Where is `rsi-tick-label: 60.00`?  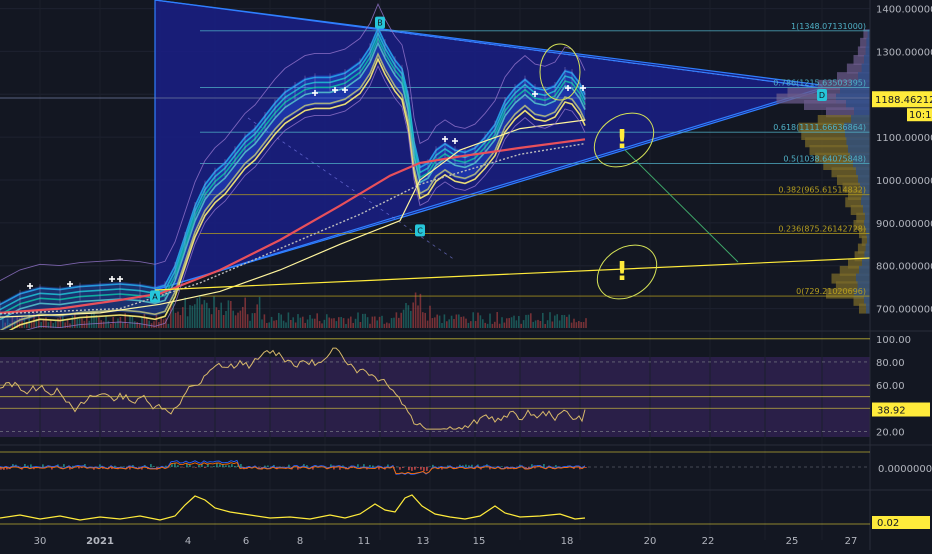
rsi-tick-label: 60.00 is located at coordinates (890, 386).